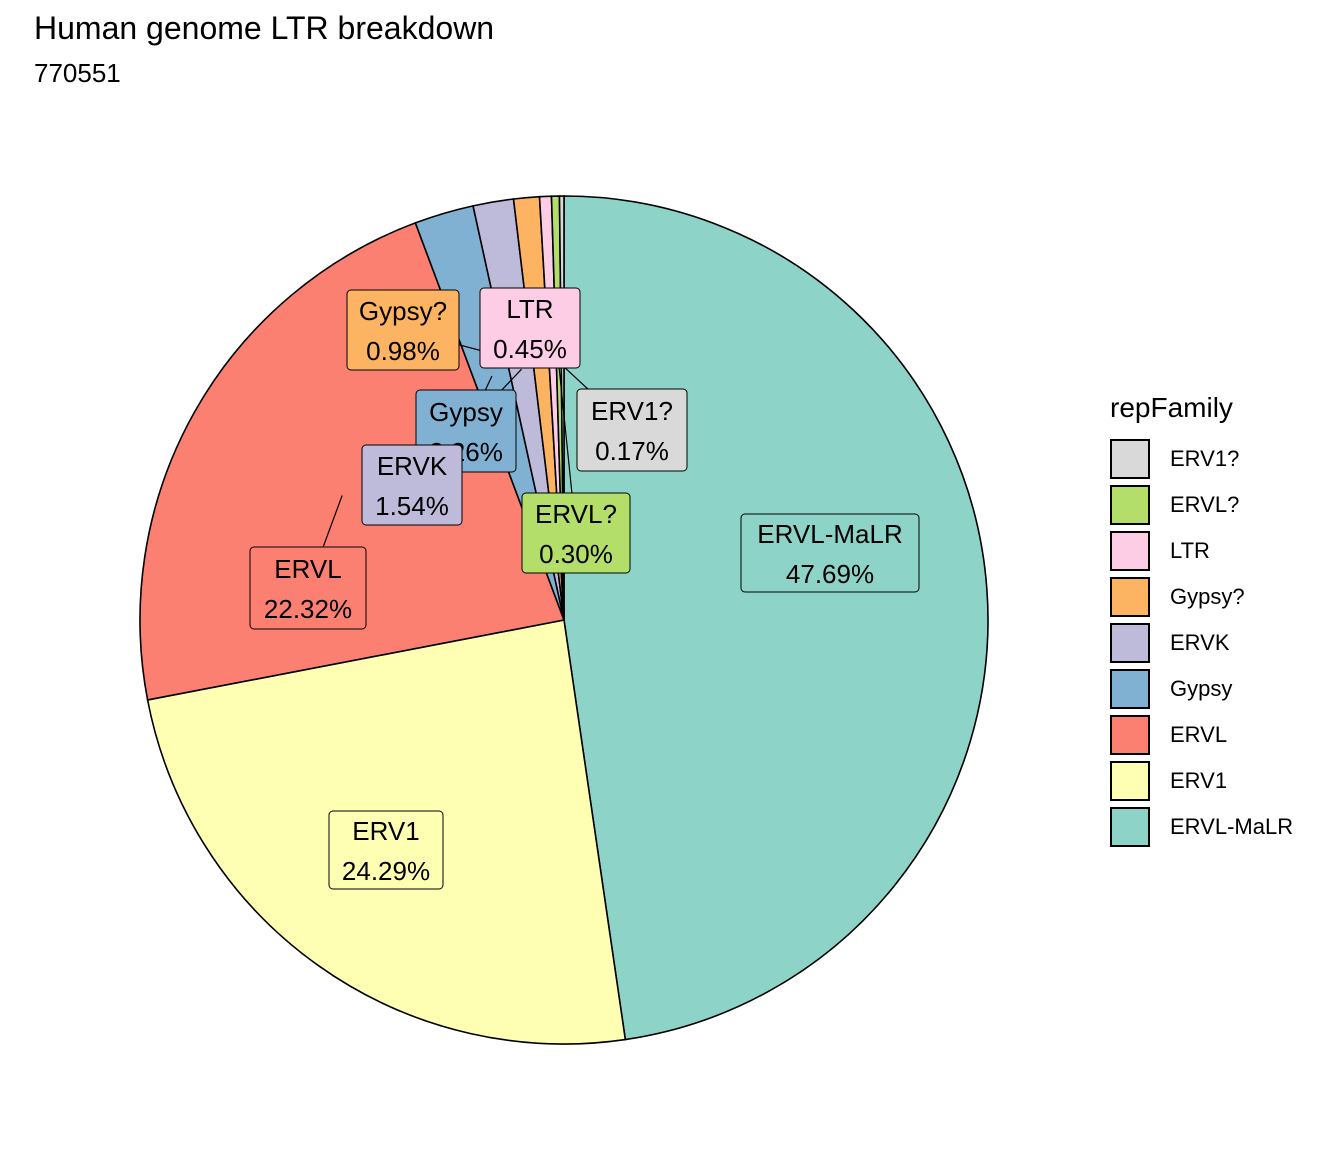  Describe the element at coordinates (632, 411) in the screenshot. I see `slice-label-name: ERV1?` at that location.